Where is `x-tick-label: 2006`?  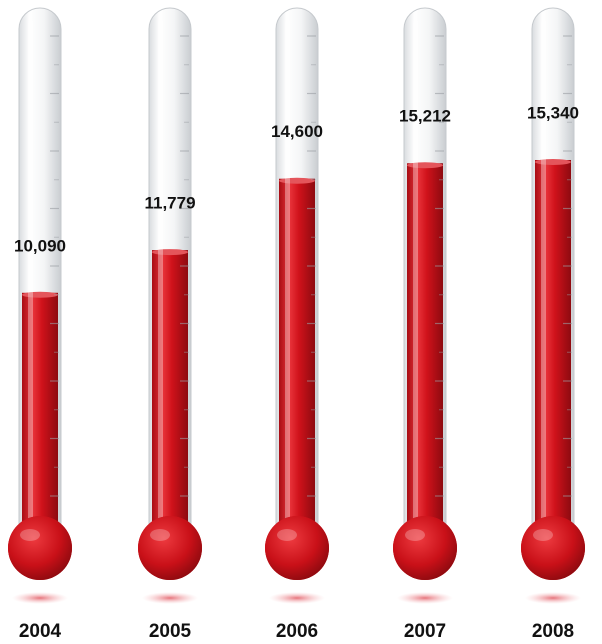
x-tick-label: 2006 is located at coordinates (297, 631).